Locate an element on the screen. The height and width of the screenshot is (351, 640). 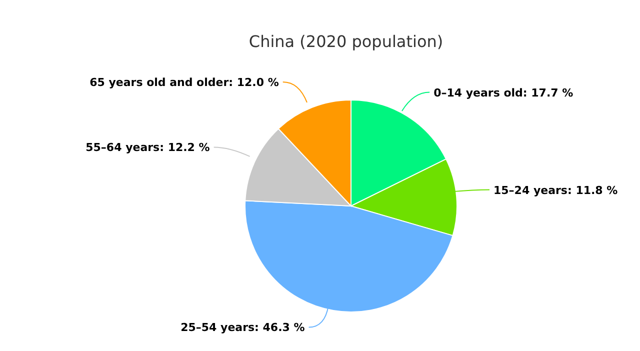
chart-title: China (2020 population) is located at coordinates (346, 41).